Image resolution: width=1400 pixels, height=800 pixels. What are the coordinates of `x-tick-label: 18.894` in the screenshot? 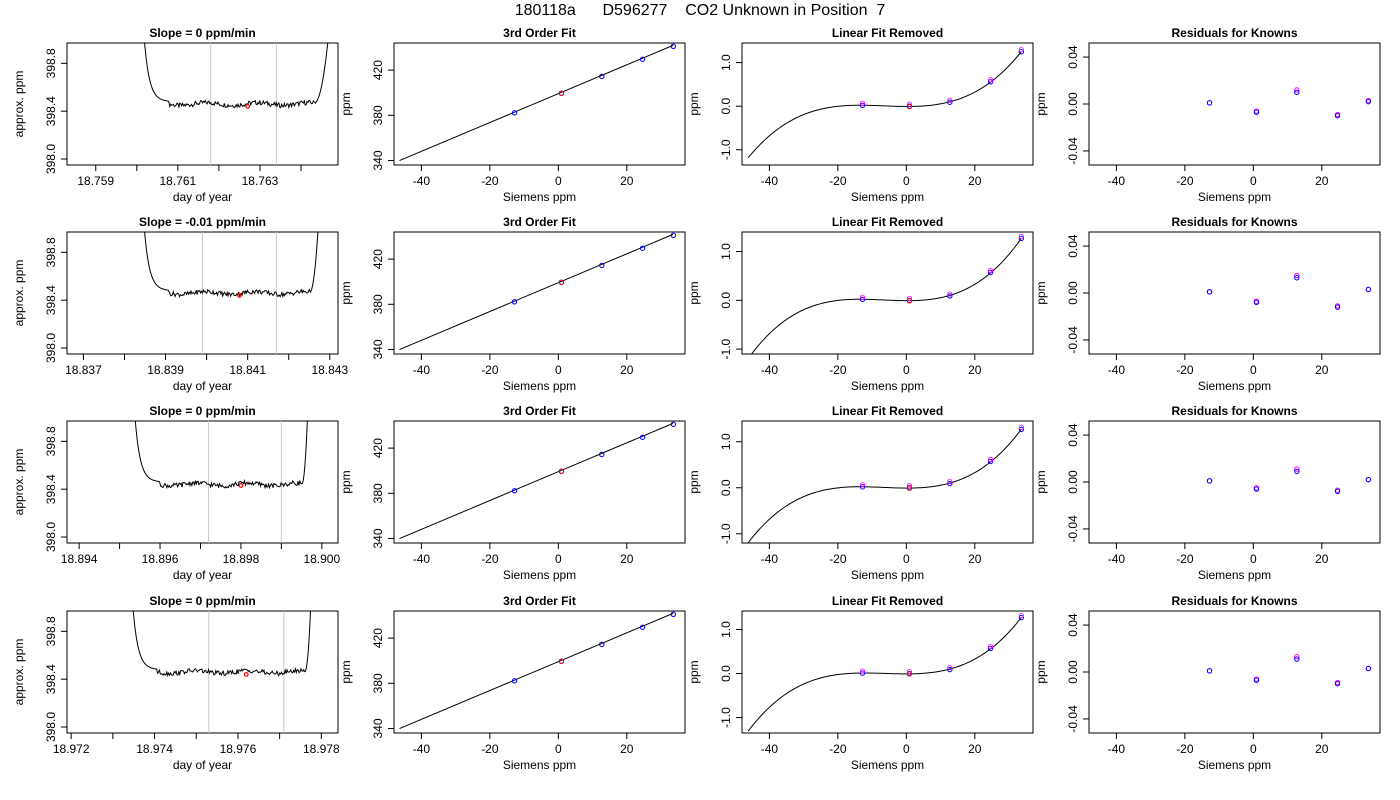 It's located at (79, 559).